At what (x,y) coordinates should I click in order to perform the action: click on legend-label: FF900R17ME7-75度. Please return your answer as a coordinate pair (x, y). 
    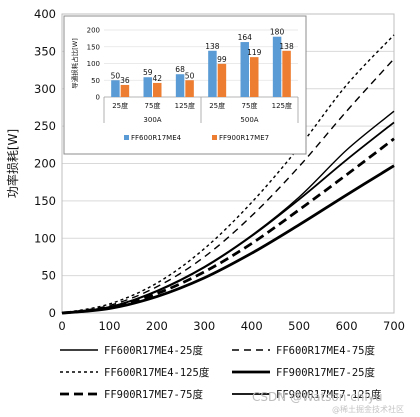
    Looking at the image, I should click on (154, 394).